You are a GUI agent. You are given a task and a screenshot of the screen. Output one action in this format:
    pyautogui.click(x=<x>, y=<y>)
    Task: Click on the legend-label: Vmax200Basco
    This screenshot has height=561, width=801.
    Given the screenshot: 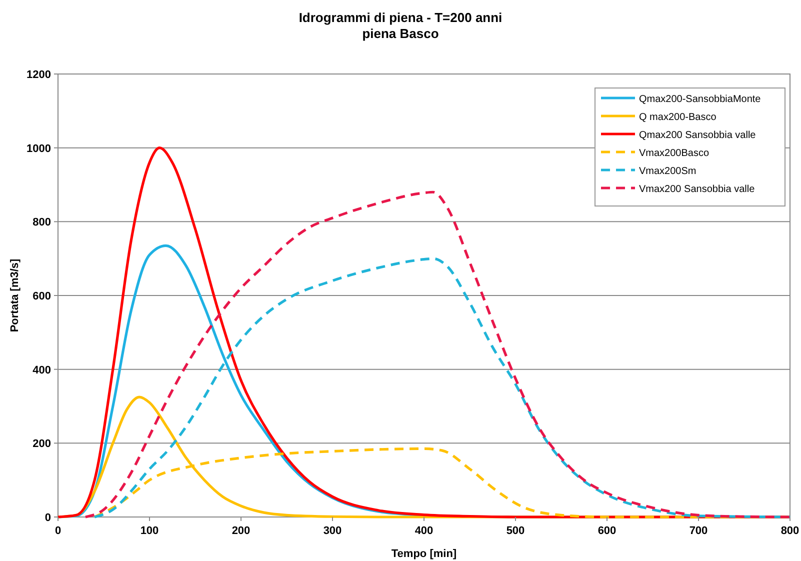 What is the action you would take?
    pyautogui.click(x=674, y=153)
    